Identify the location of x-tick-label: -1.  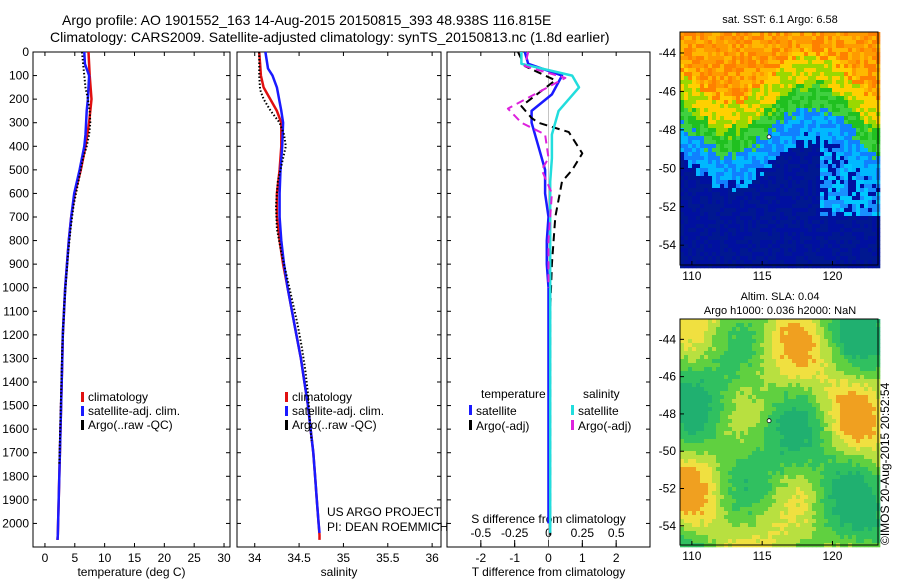
(514, 558).